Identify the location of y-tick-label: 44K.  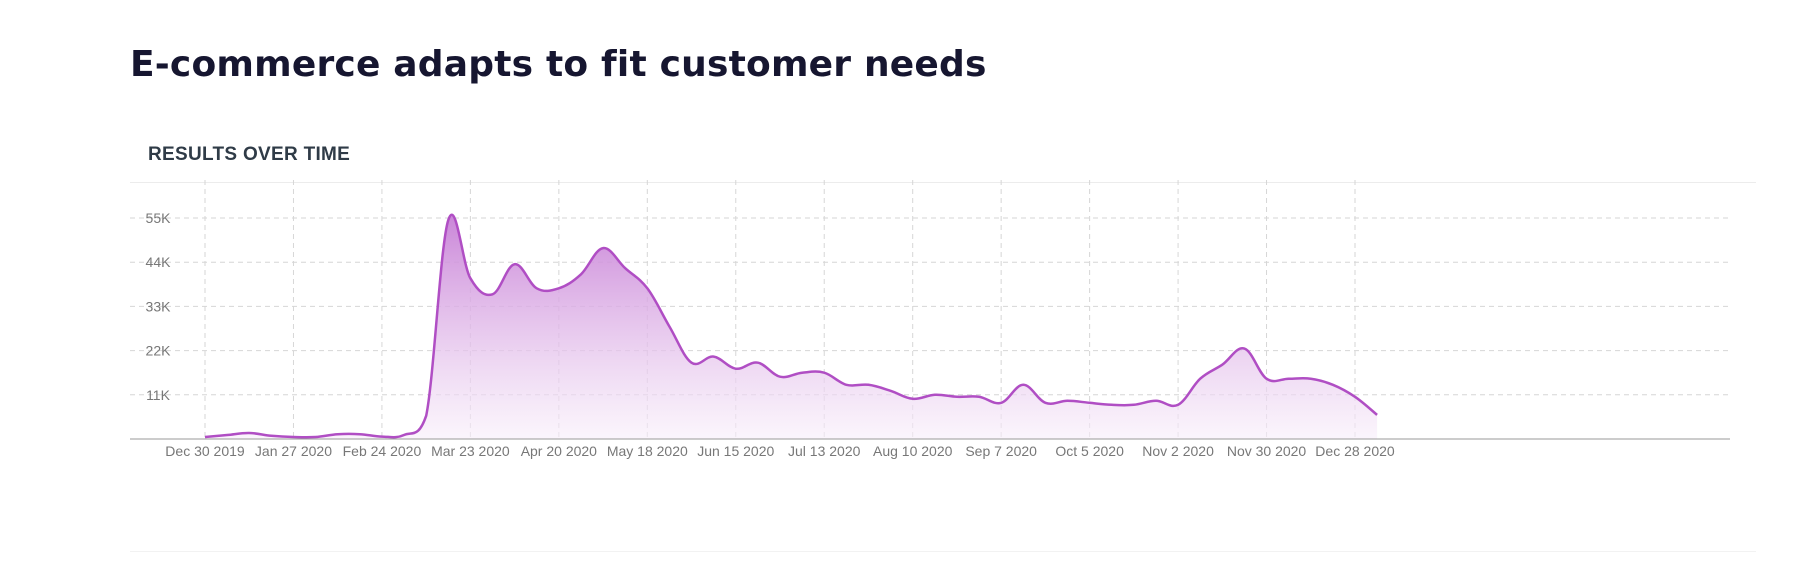
(159, 262).